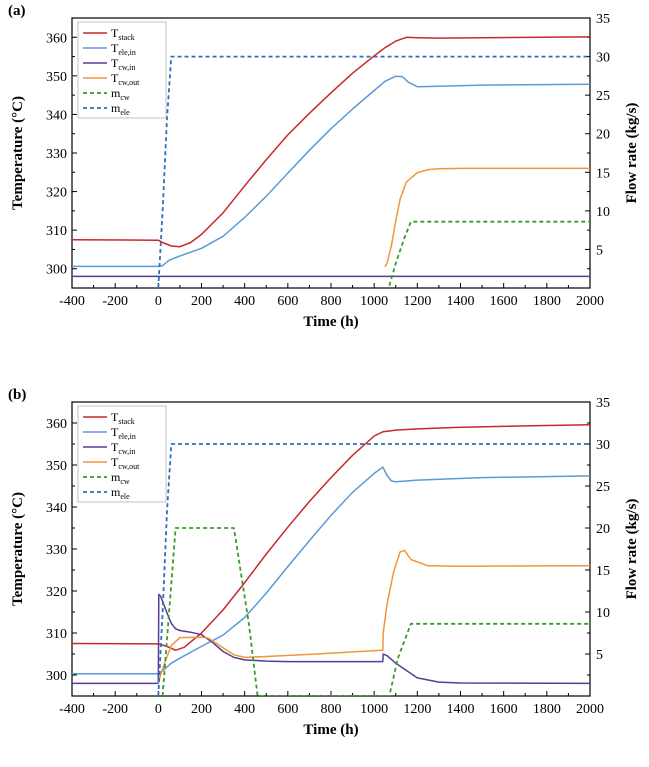 Image resolution: width=649 pixels, height=767 pixels. Describe the element at coordinates (603, 58) in the screenshot. I see `y2-tick-label: 30` at that location.